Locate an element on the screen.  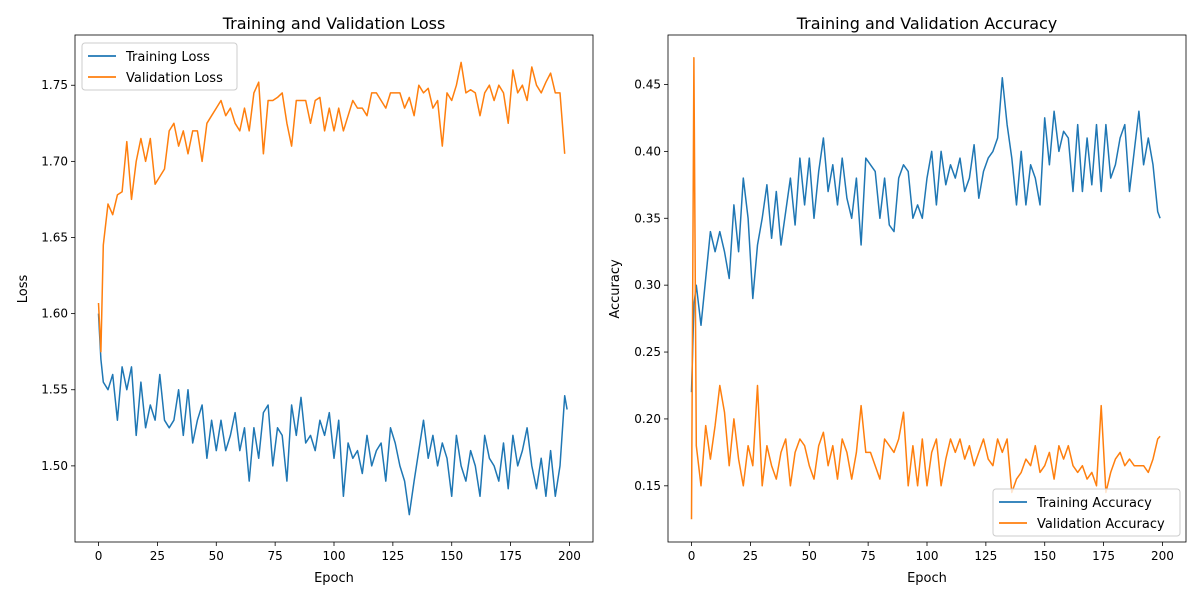
loss-x-tick-label: 100 is located at coordinates (334, 556).